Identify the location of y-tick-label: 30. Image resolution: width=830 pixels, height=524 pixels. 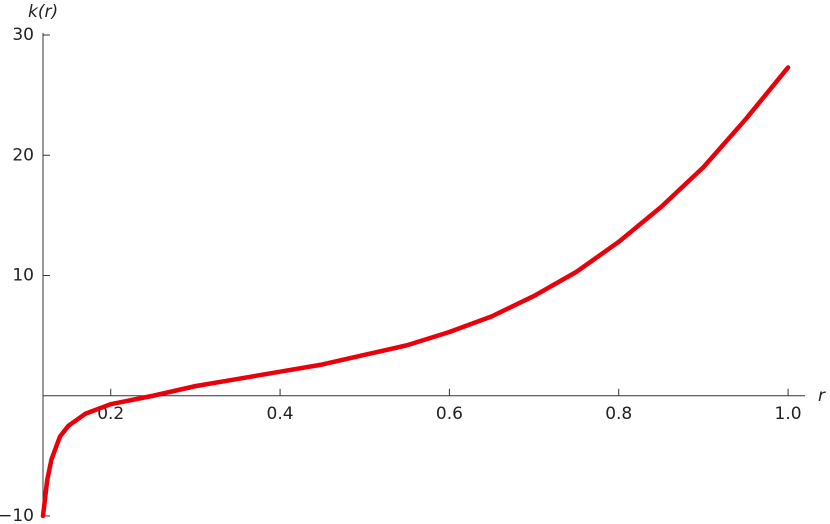
(23, 35).